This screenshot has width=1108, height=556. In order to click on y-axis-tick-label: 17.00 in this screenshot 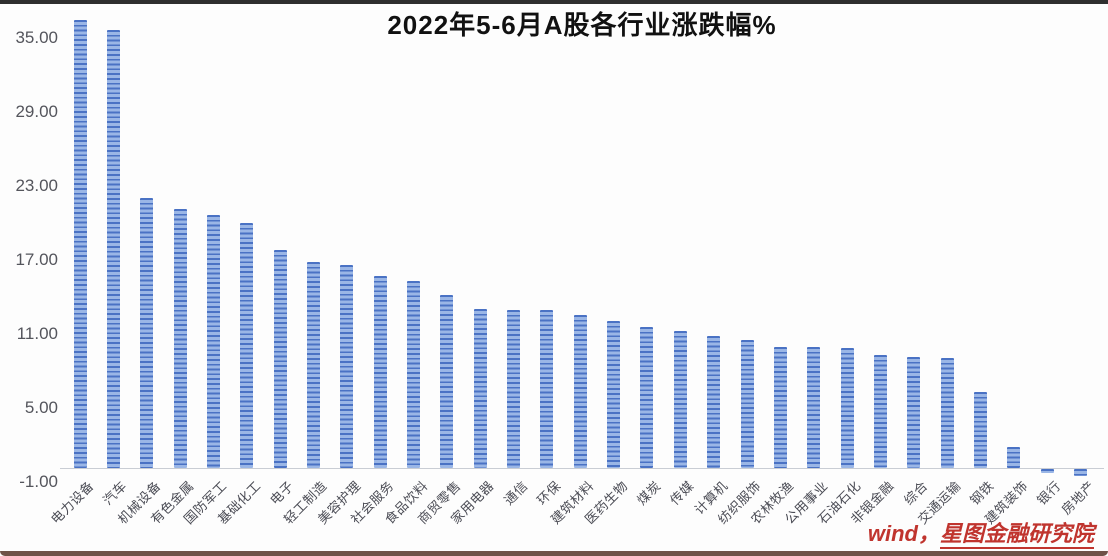, I will do `click(36, 259)`.